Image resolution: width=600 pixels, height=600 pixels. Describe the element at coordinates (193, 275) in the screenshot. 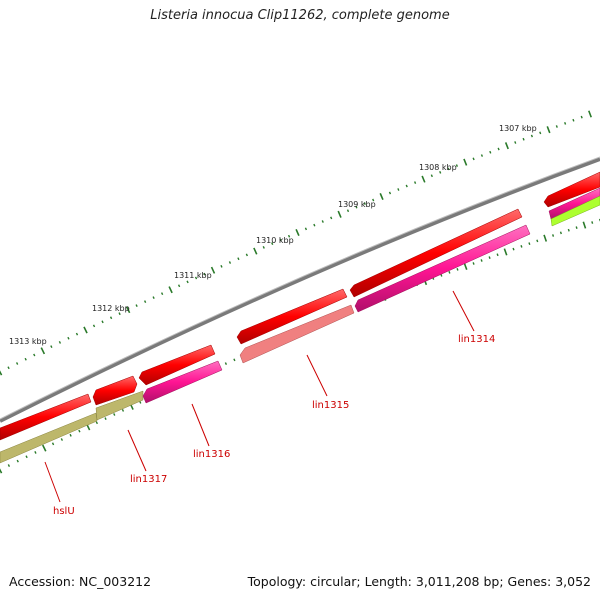

I see `scale-label: 1311 kbp` at that location.